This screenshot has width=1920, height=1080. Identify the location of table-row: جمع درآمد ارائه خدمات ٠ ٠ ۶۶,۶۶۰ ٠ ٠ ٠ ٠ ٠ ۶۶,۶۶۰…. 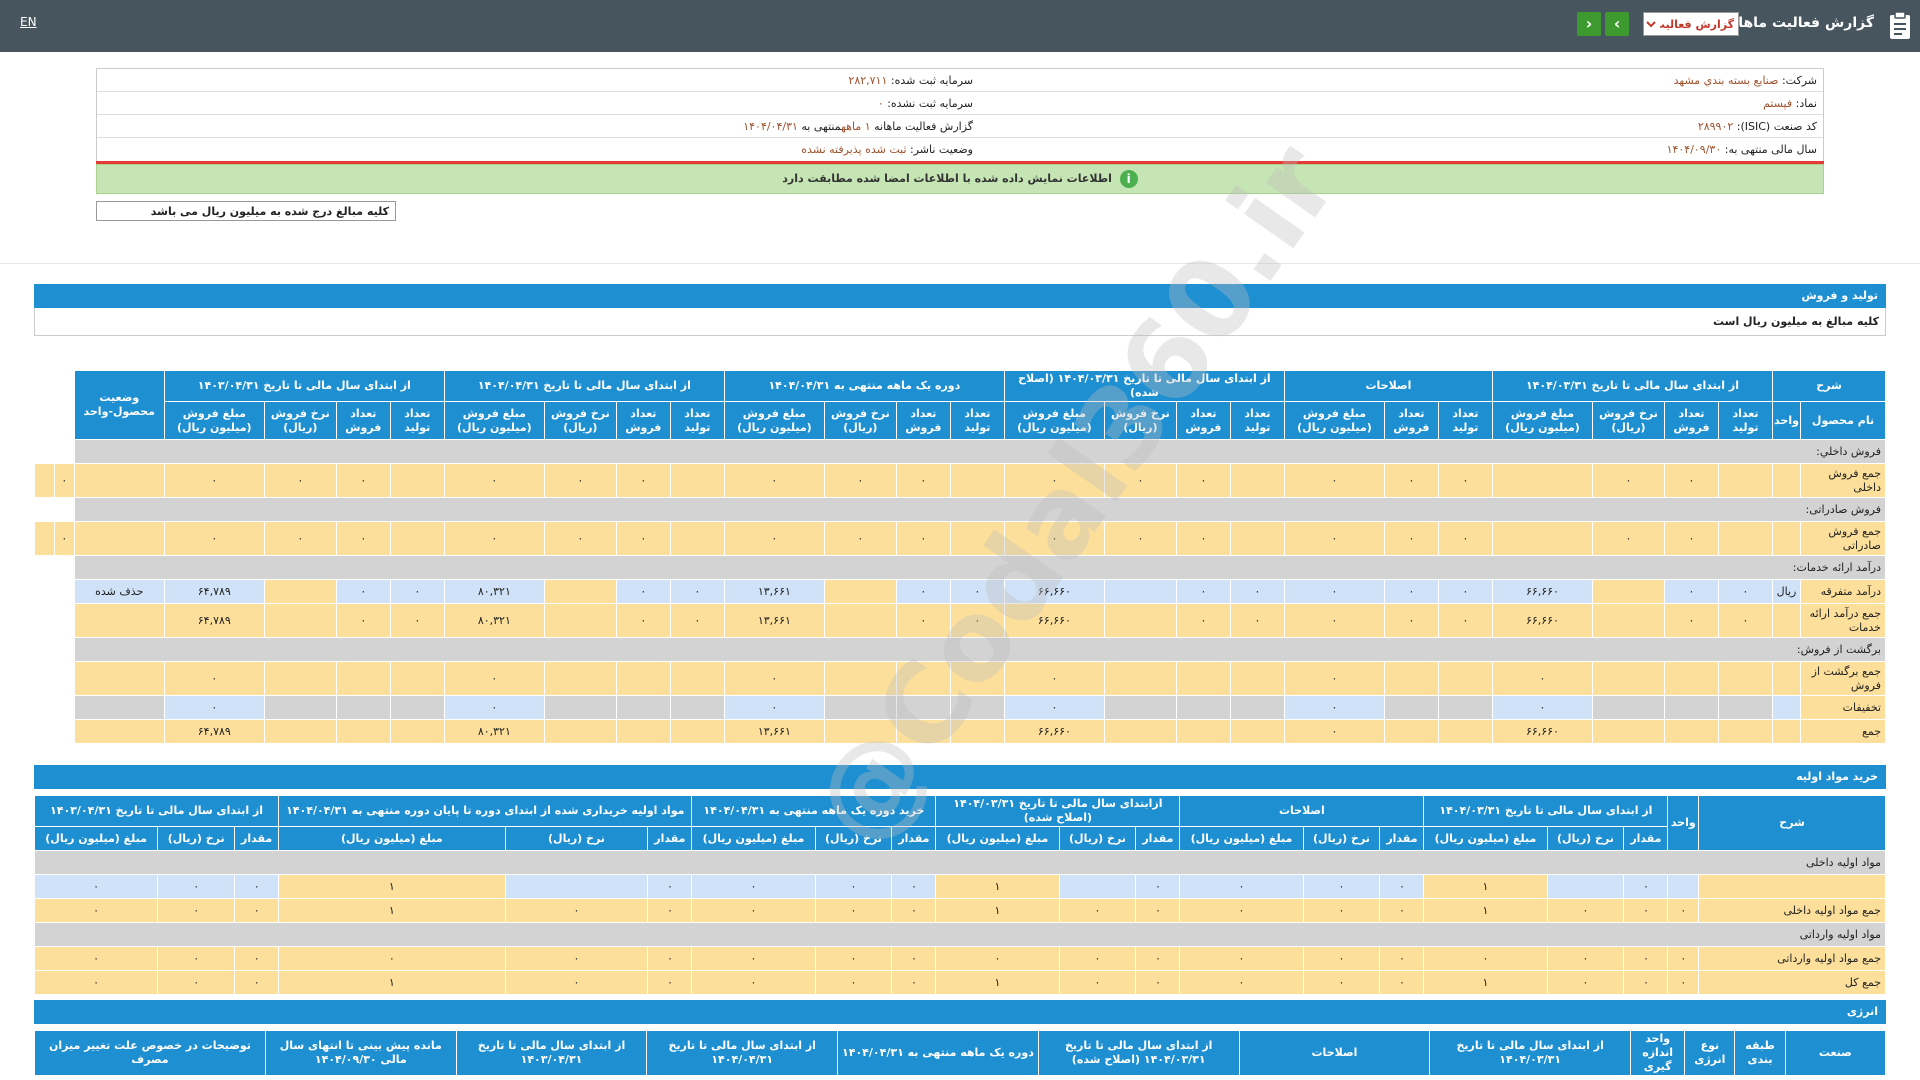
(960, 620).